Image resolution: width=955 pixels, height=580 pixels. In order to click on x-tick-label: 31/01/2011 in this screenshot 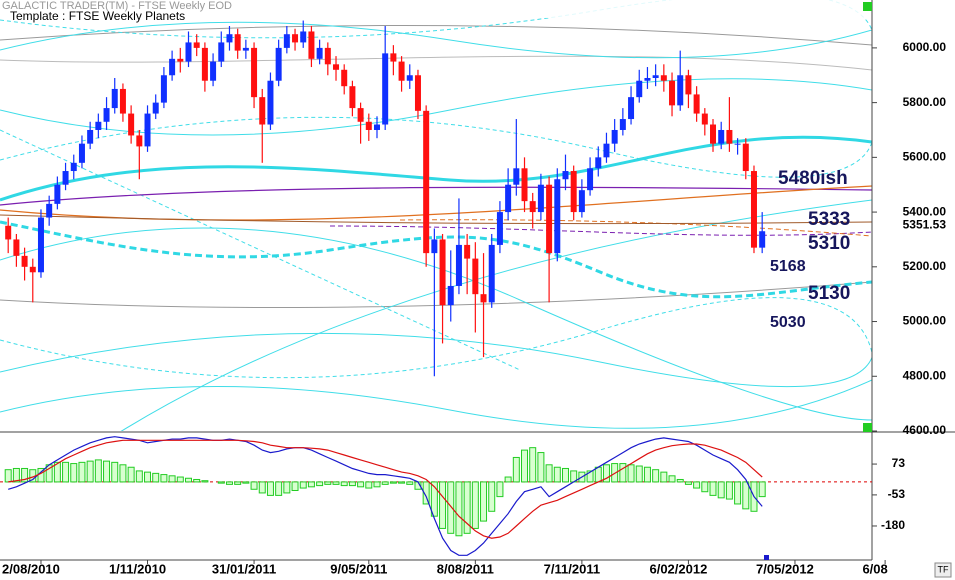, I will do `click(244, 568)`.